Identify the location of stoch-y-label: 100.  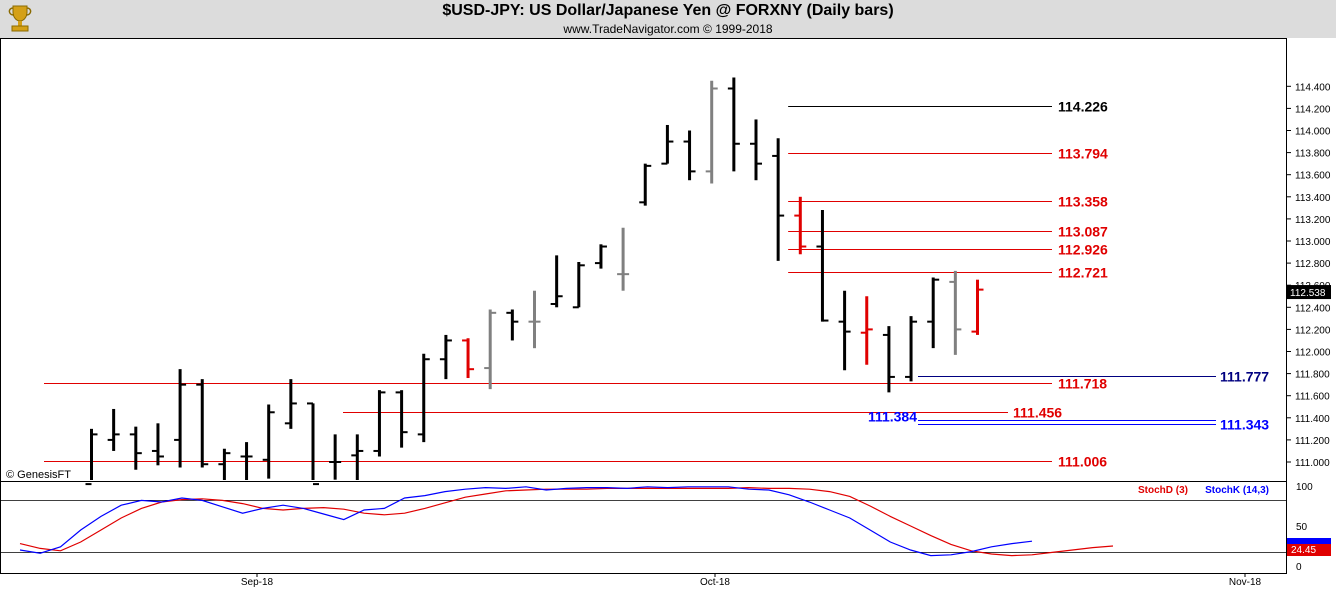
(1304, 487).